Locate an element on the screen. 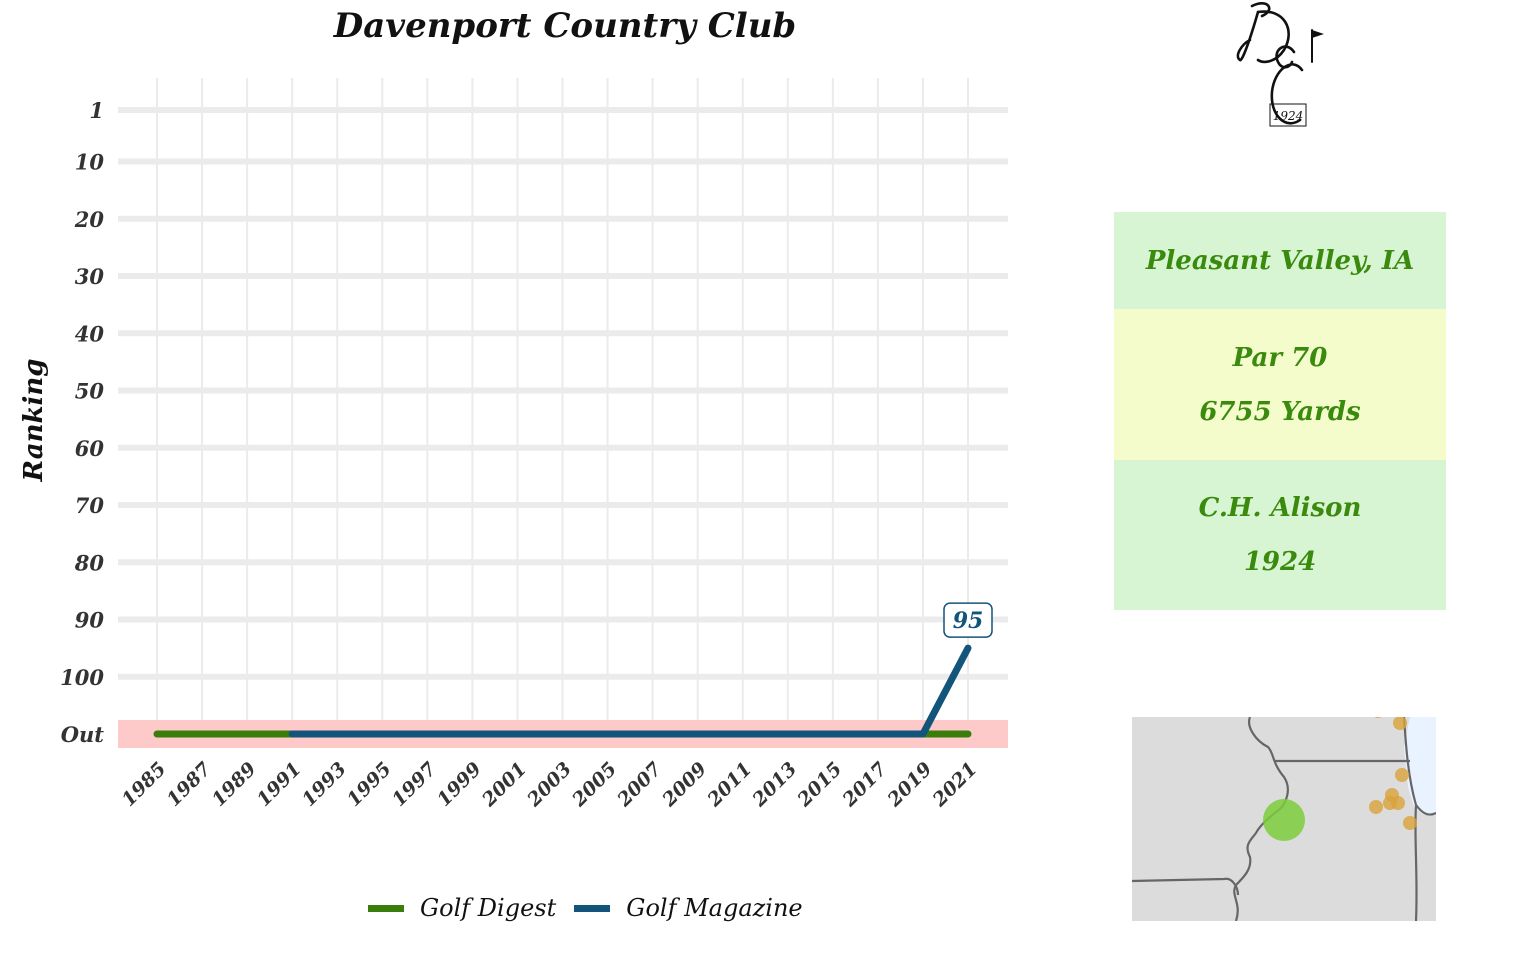 The width and height of the screenshot is (1536, 960). legend-label-golf-magazine: Golf Magazine is located at coordinates (714, 908).